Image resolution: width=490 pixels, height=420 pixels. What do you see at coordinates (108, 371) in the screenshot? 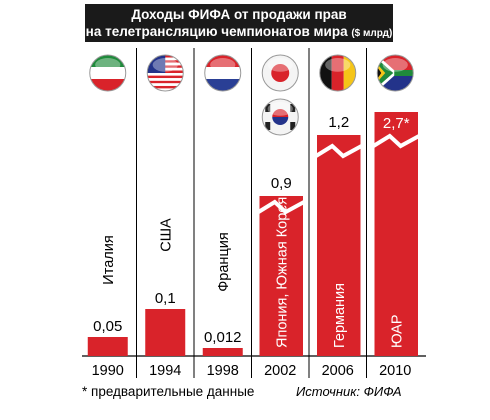
I see `year-label-1990: 1990` at bounding box center [108, 371].